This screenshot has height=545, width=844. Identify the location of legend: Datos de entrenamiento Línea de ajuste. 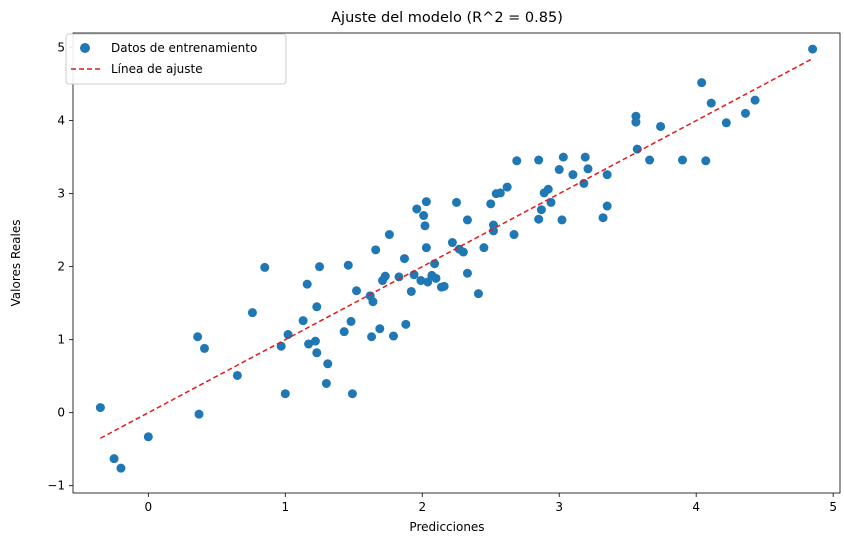
(176, 59).